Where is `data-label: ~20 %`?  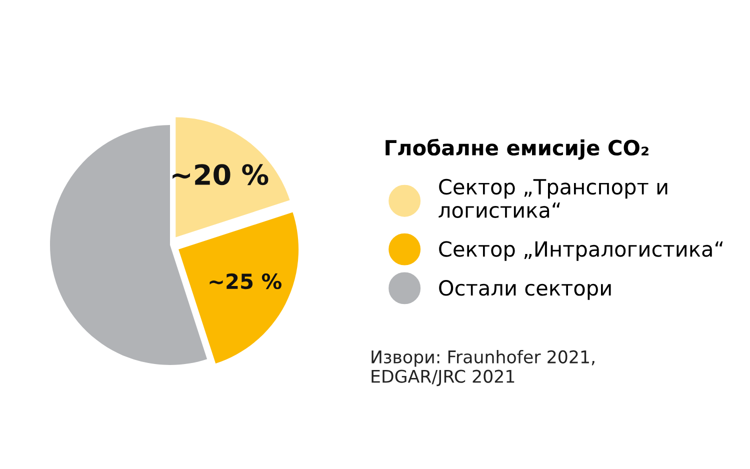 data-label: ~20 % is located at coordinates (220, 175).